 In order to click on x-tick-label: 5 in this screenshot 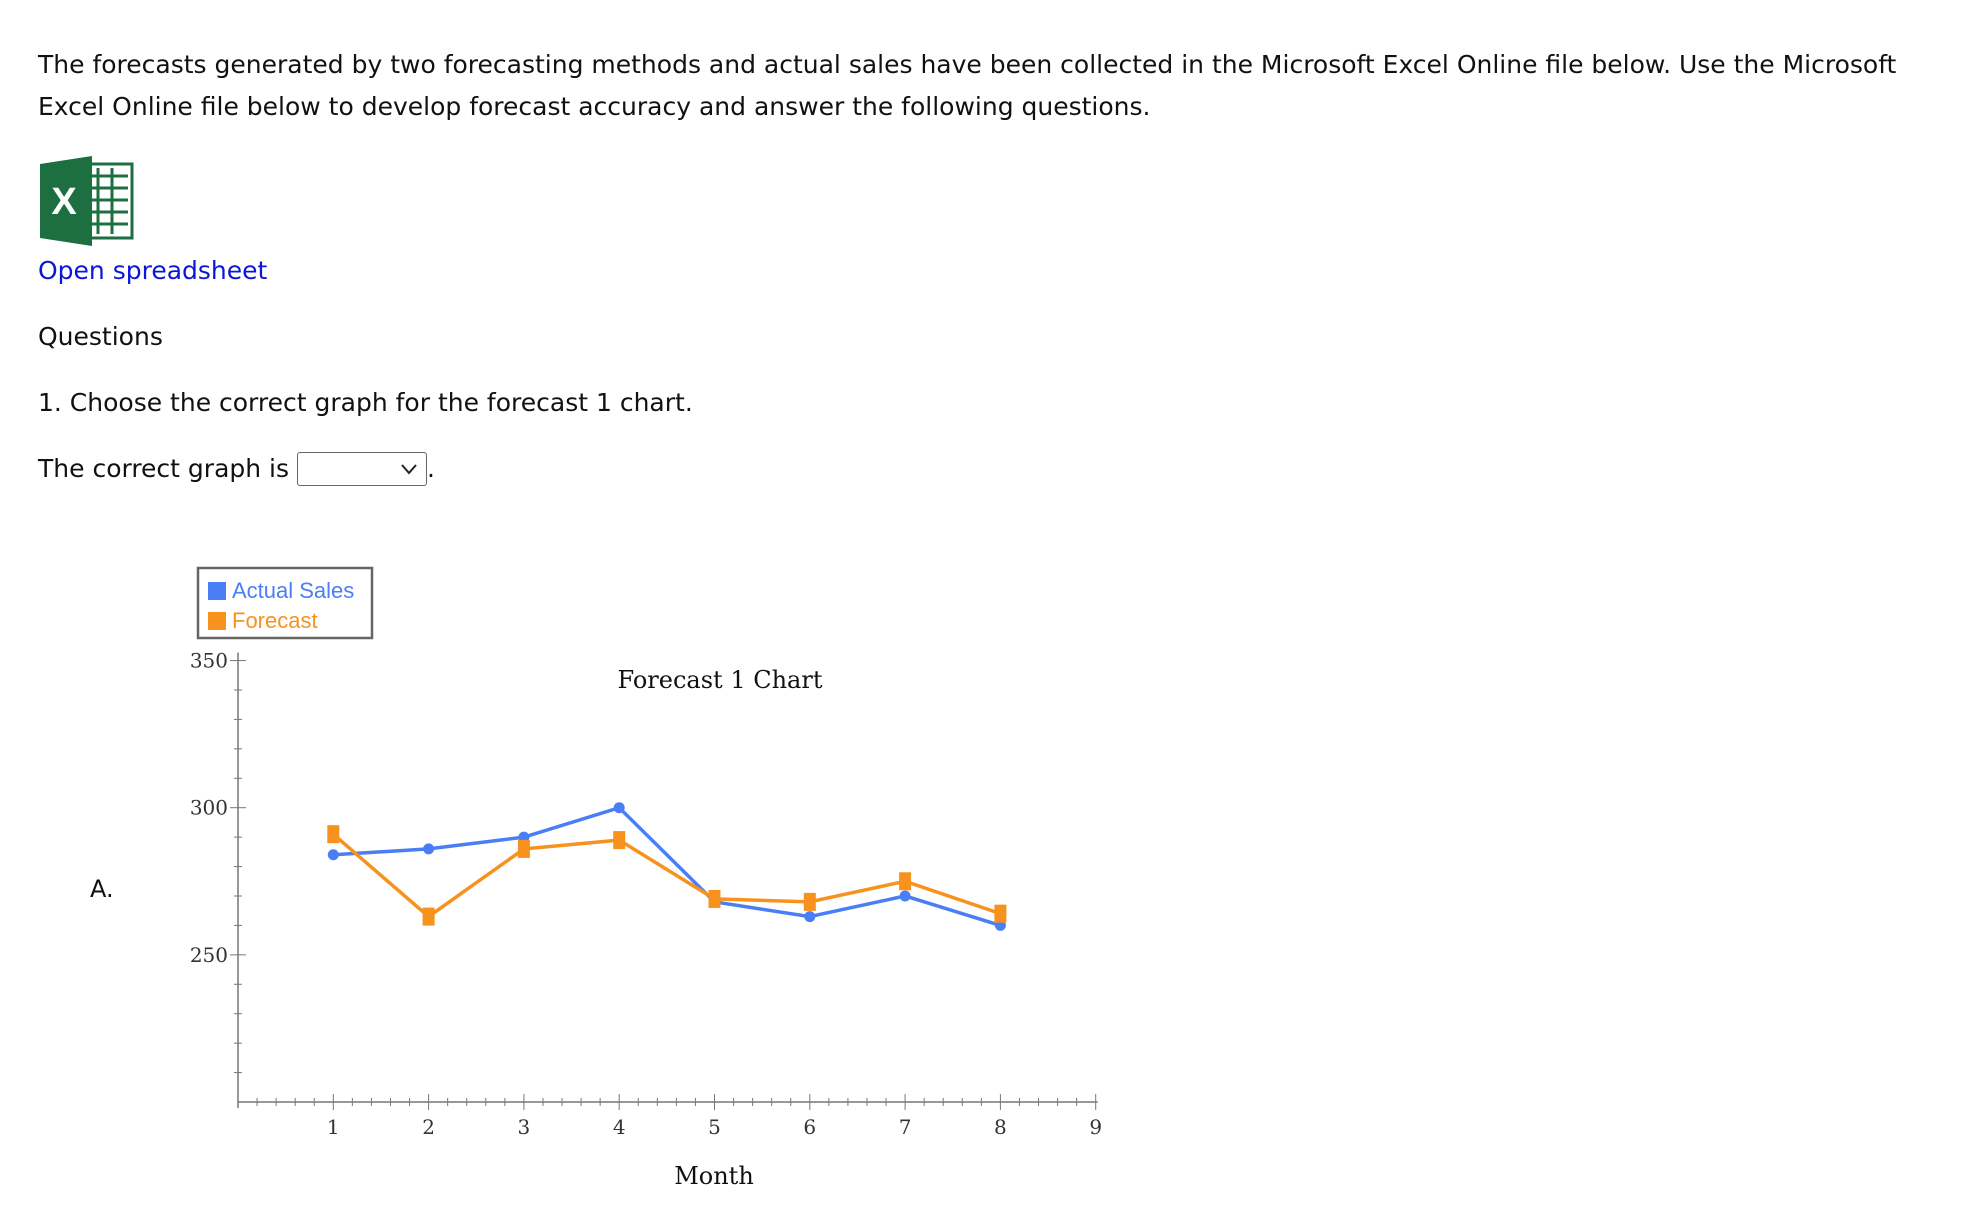, I will do `click(714, 1127)`.